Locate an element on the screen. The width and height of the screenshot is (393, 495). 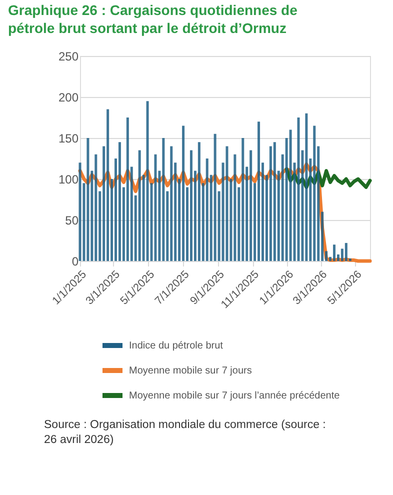
y-tick-label: 150 is located at coordinates (68, 139).